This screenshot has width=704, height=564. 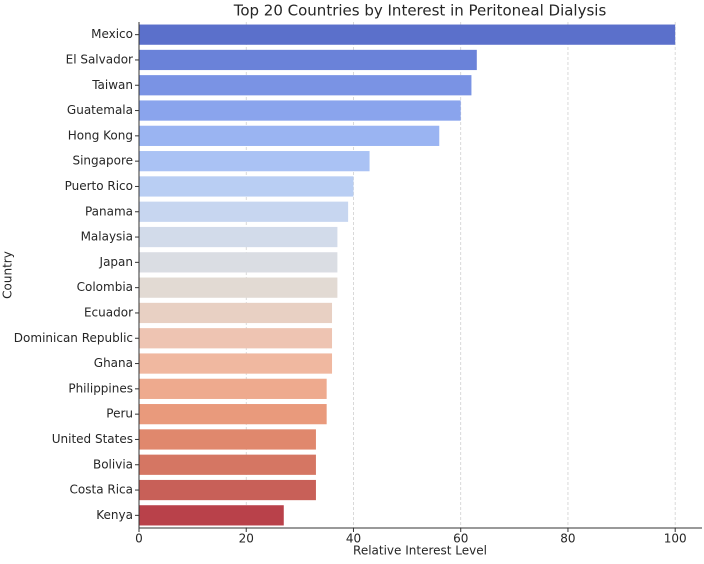 I want to click on y-tick-label: Japan, so click(x=116, y=262).